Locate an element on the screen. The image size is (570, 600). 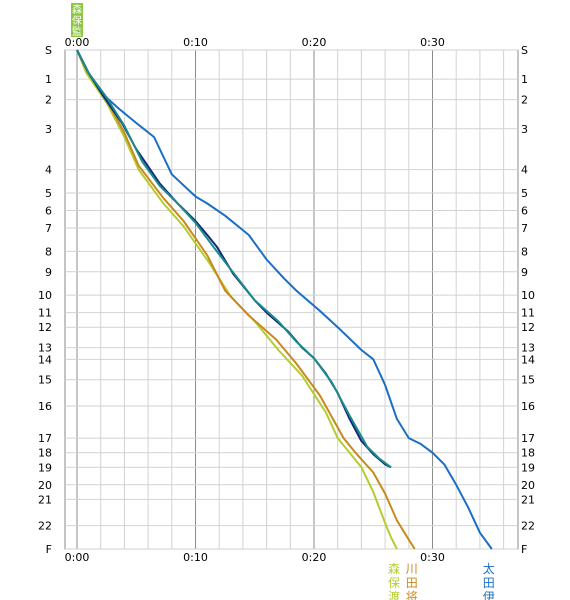
y-tick-label-right: S is located at coordinates (524, 50).